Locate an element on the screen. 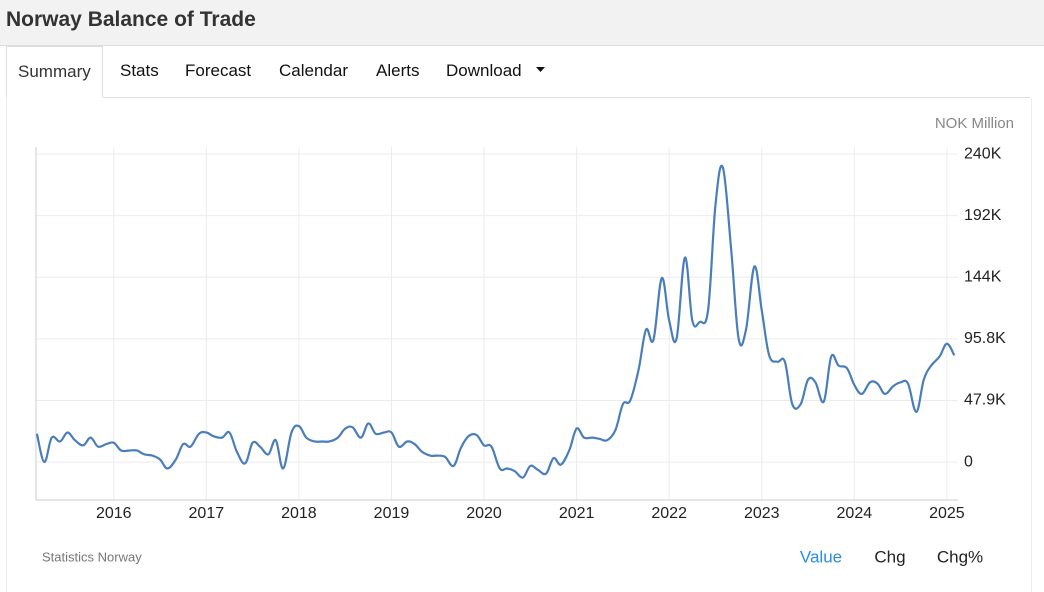 This screenshot has width=1044, height=592. view-button: Value is located at coordinates (821, 556).